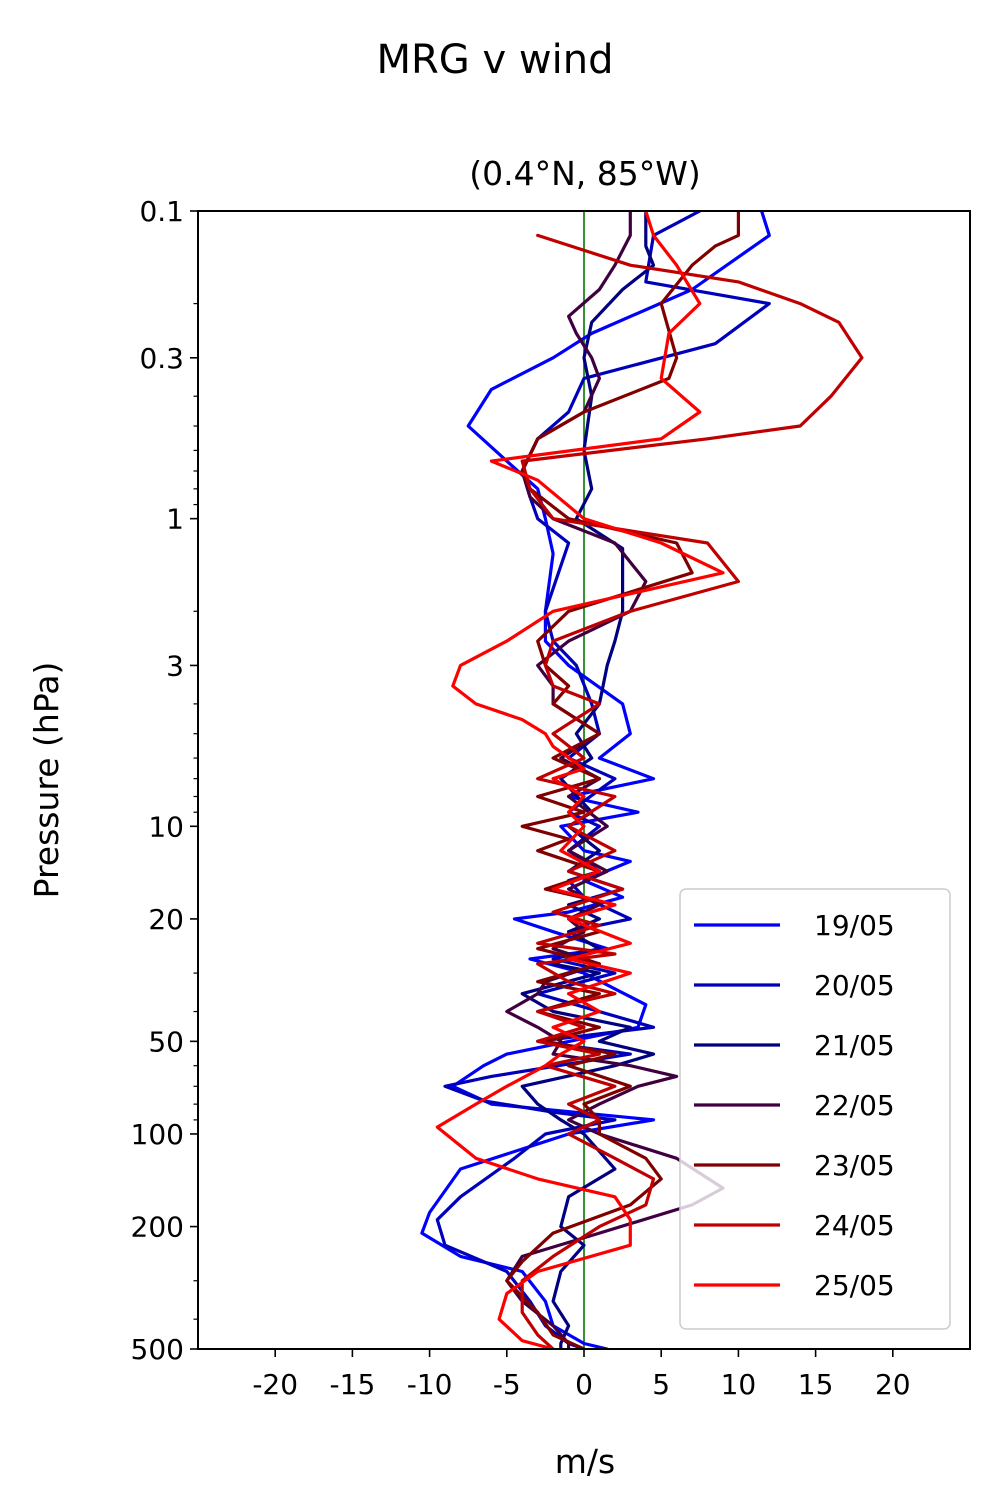 Image resolution: width=990 pixels, height=1500 pixels. What do you see at coordinates (585, 173) in the screenshot?
I see `chart-subtitle: (0.4°N, 85°W)` at bounding box center [585, 173].